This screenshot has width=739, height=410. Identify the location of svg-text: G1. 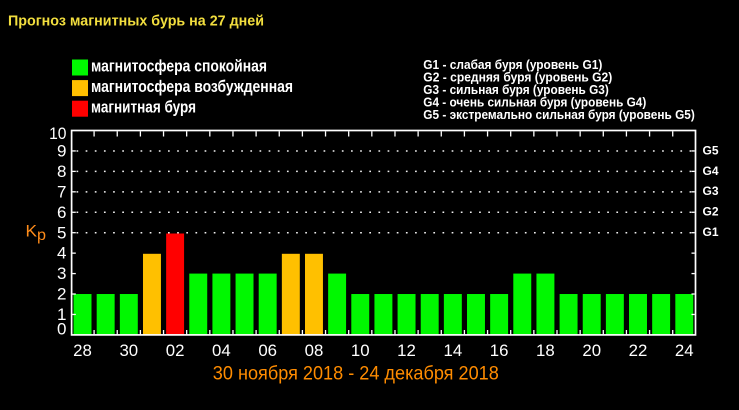
(711, 232).